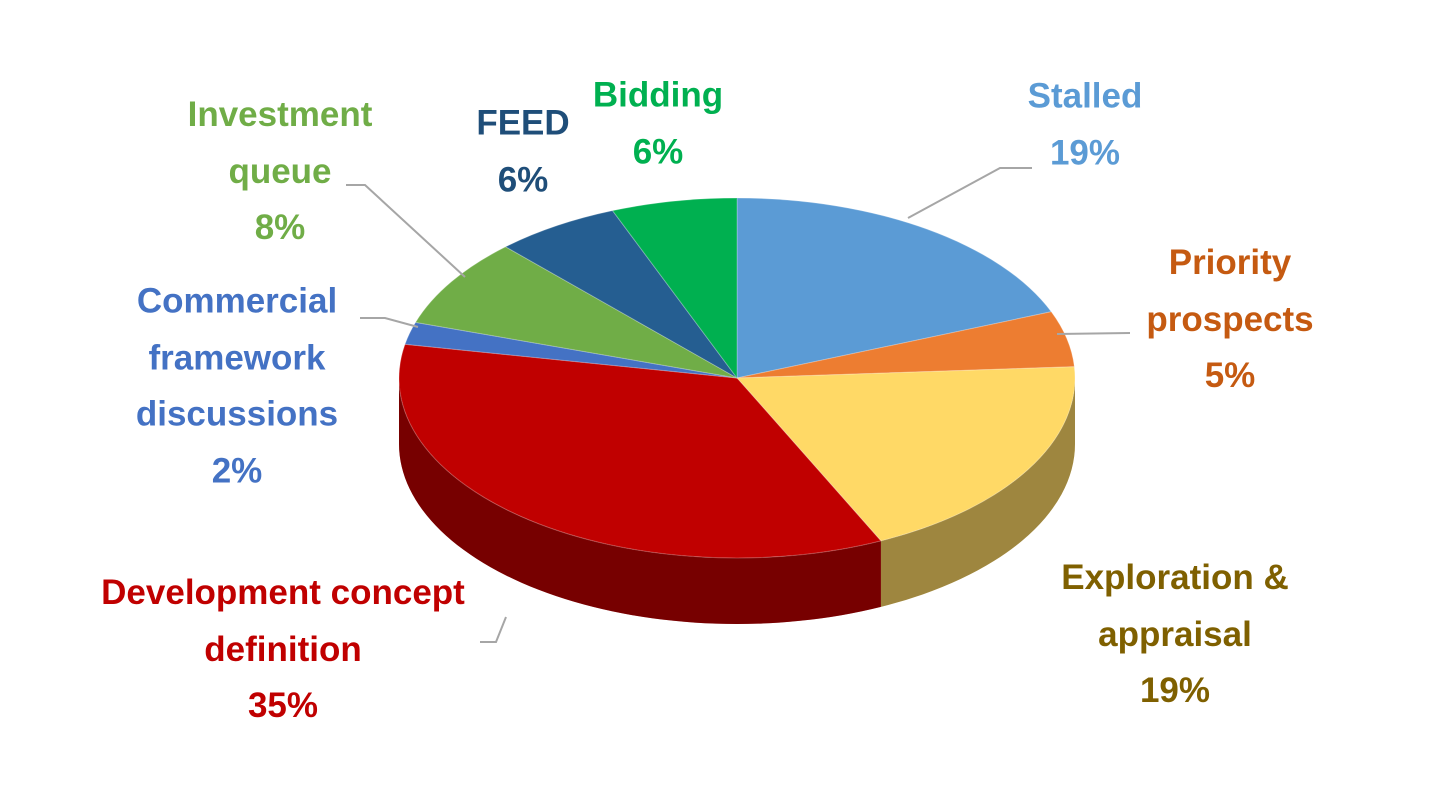  I want to click on label-name: Investment queue, so click(280, 142).